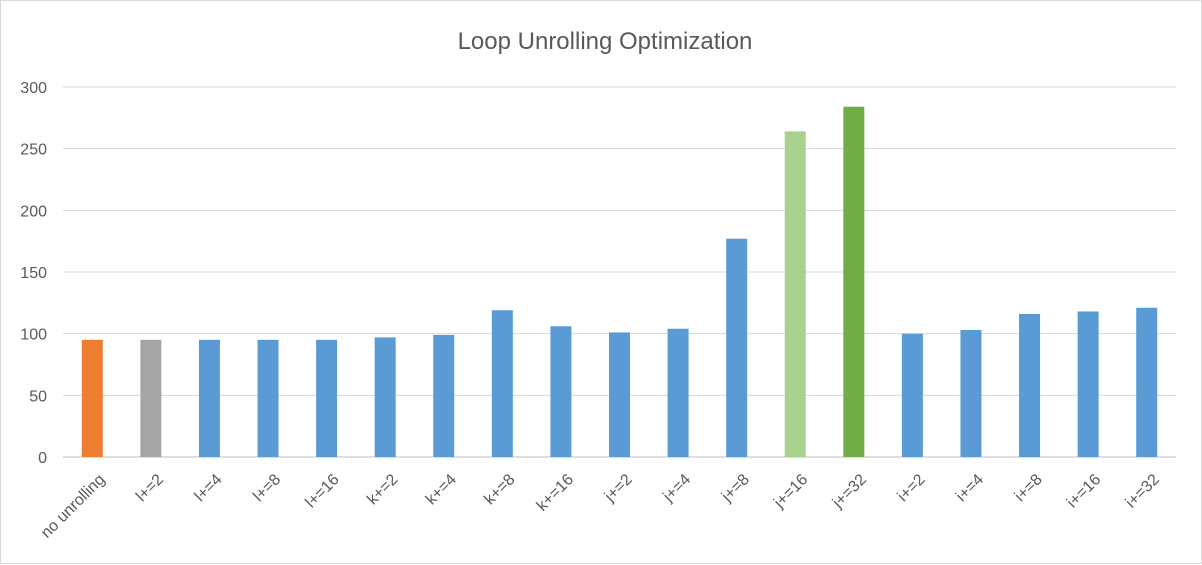 This screenshot has height=565, width=1202. What do you see at coordinates (735, 488) in the screenshot?
I see `x-tick-label: j+=8` at bounding box center [735, 488].